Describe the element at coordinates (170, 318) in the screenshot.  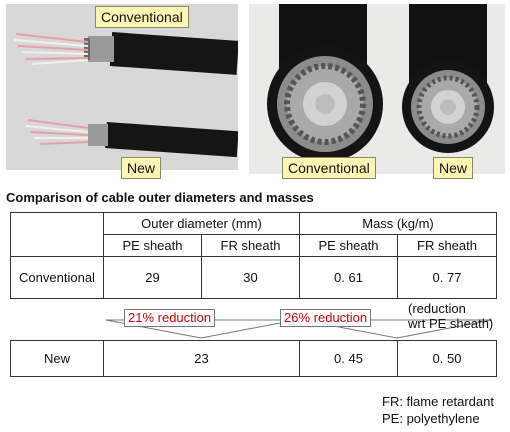
I see `diameter-reduction-label: 21% reduction` at that location.